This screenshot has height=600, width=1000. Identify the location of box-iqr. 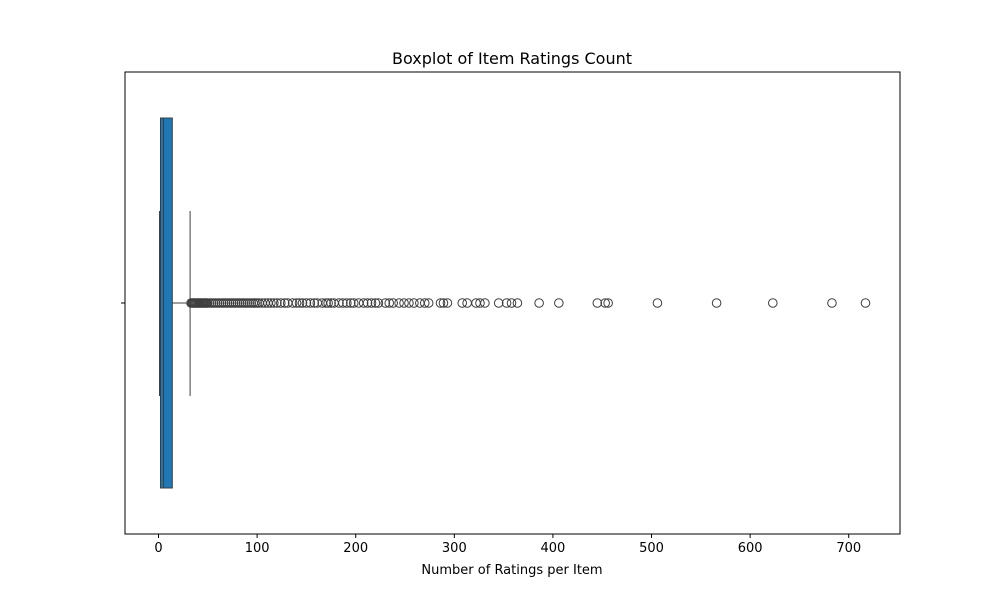
(166, 303).